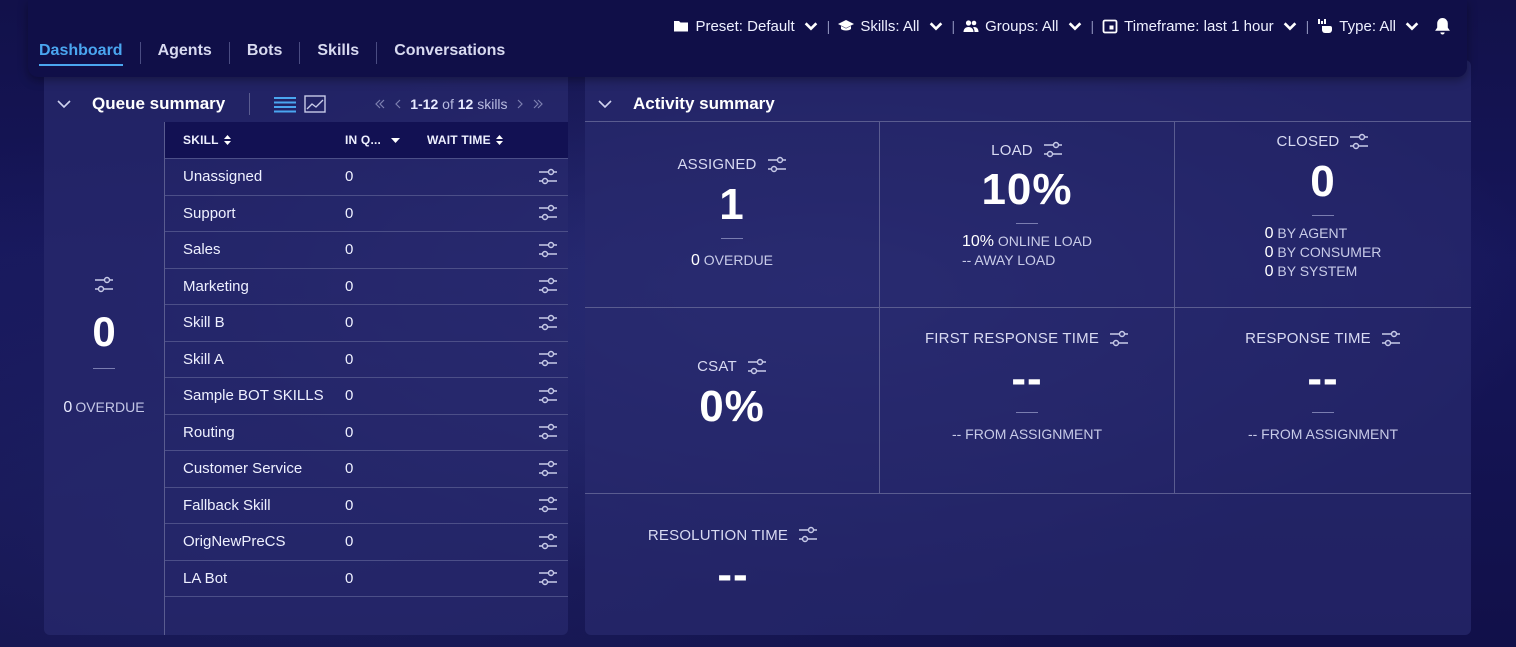 Image resolution: width=1516 pixels, height=647 pixels. What do you see at coordinates (1012, 150) in the screenshot?
I see `load-label-text: LOAD` at bounding box center [1012, 150].